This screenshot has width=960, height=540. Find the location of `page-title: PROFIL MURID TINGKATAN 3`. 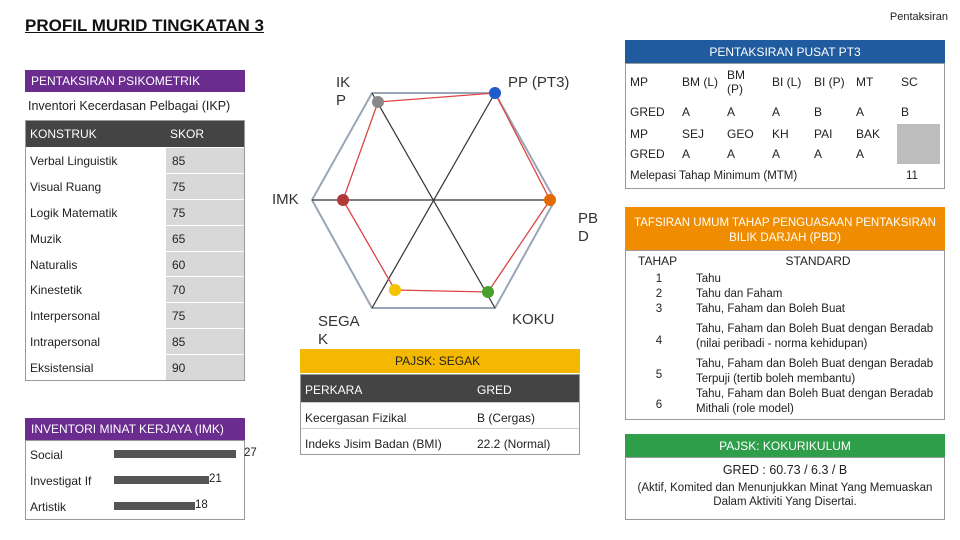

page-title: PROFIL MURID TINGKATAN 3 is located at coordinates (144, 25).